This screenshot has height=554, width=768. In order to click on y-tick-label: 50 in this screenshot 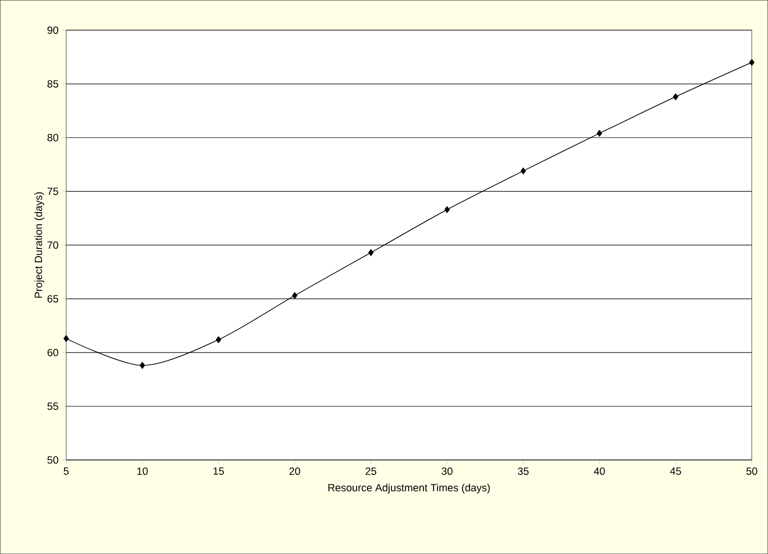, I will do `click(52, 460)`.